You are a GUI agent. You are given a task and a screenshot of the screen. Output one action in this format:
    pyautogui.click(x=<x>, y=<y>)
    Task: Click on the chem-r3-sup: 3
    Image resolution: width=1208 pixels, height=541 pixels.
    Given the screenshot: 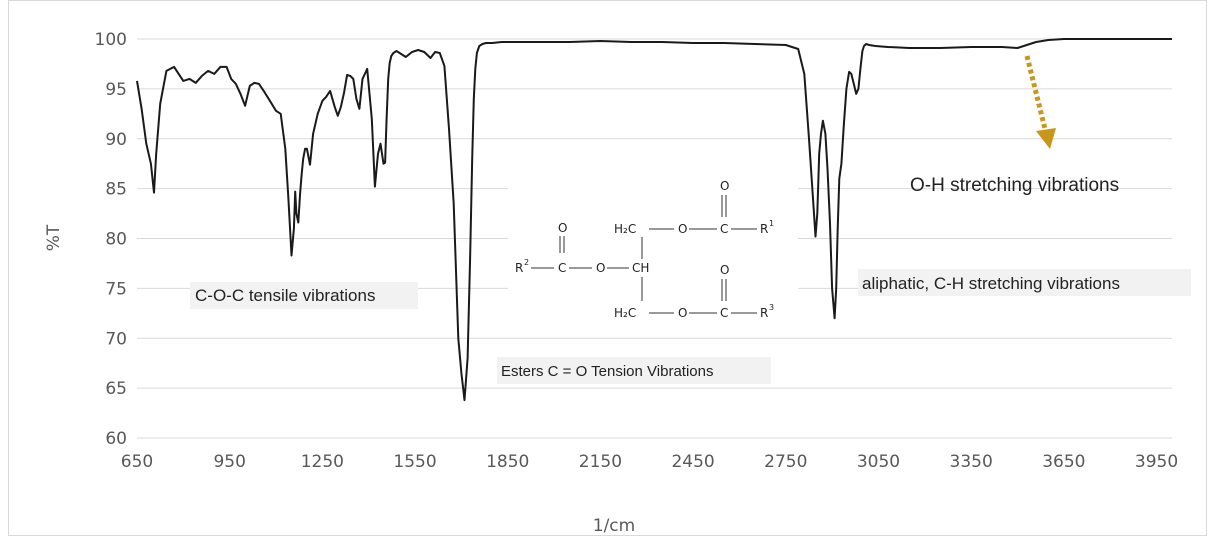 What is the action you would take?
    pyautogui.click(x=771, y=307)
    